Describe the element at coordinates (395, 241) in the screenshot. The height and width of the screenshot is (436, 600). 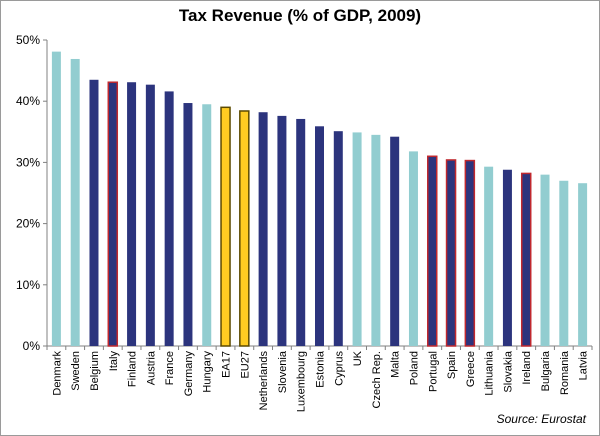
I see `bar-malta` at that location.